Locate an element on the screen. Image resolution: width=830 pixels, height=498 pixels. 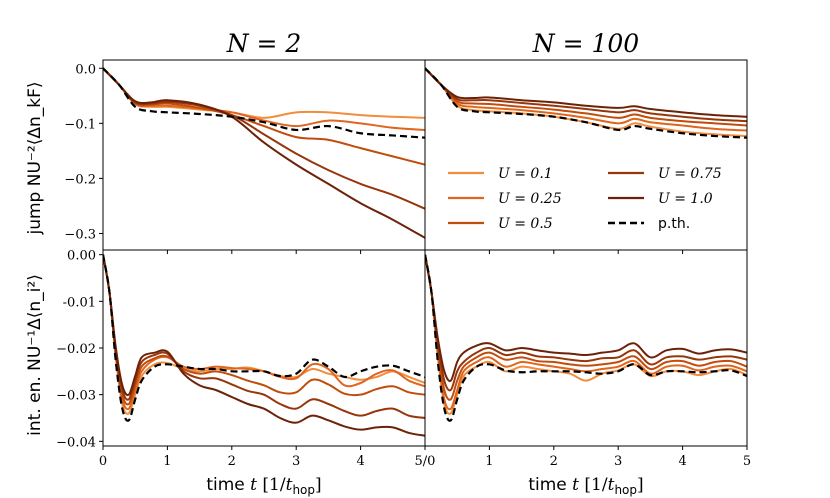
legend-label: p.th. is located at coordinates (674, 224).